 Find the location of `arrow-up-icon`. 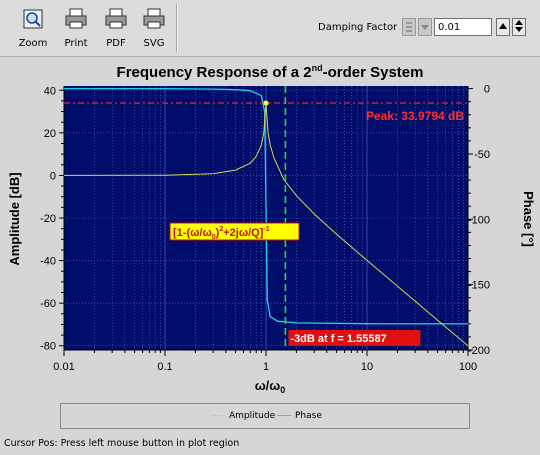

arrow-up-icon is located at coordinates (503, 26).